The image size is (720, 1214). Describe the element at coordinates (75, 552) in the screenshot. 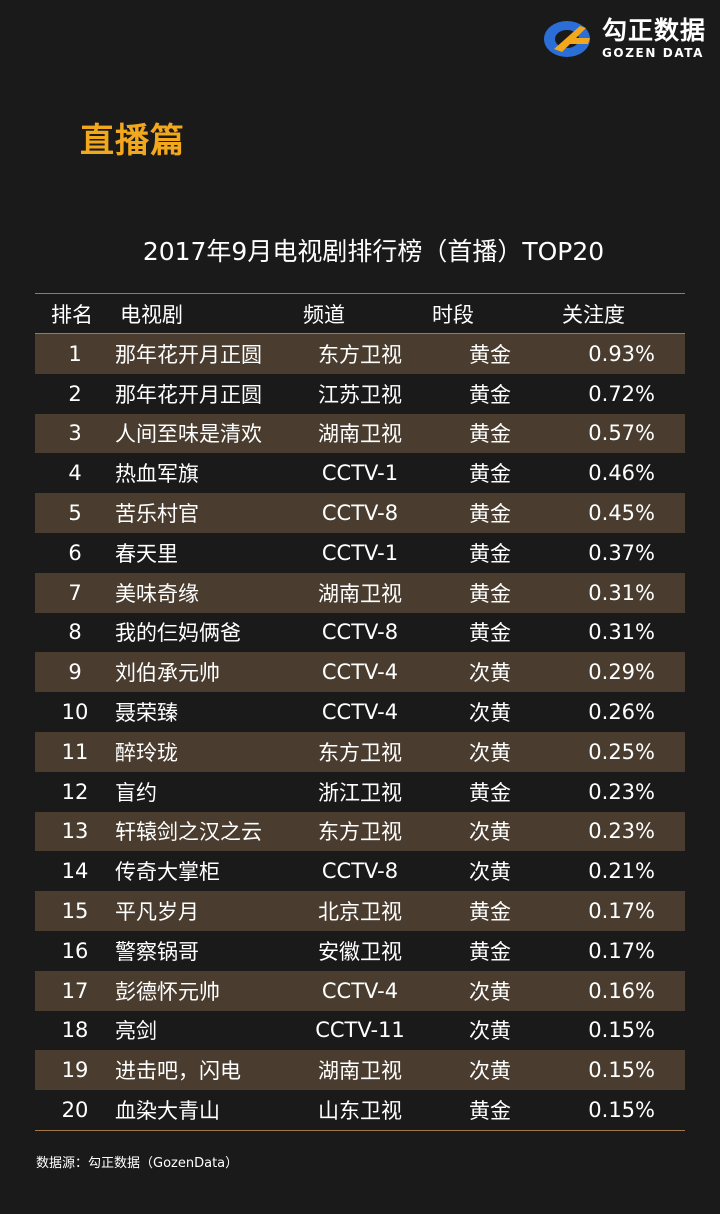

I see `rank-cell: 6` at that location.